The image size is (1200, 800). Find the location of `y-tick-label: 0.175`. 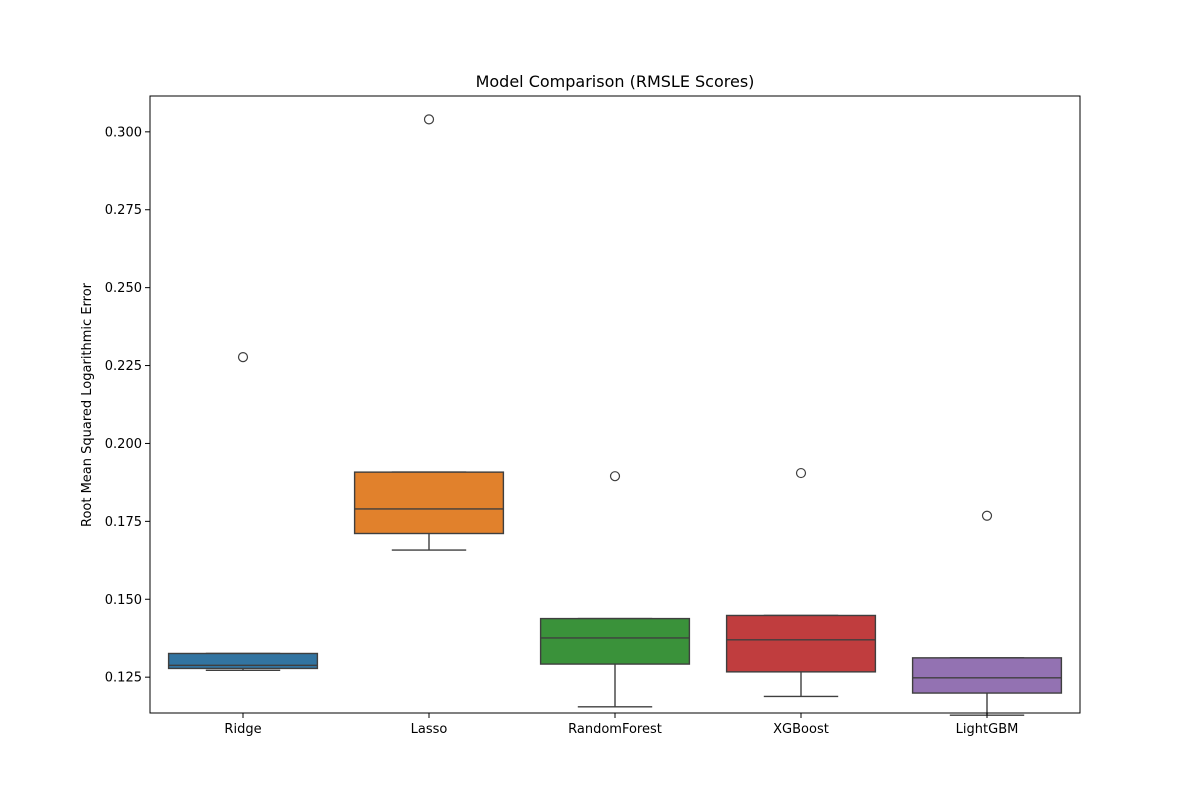

y-tick-label: 0.175 is located at coordinates (123, 522).